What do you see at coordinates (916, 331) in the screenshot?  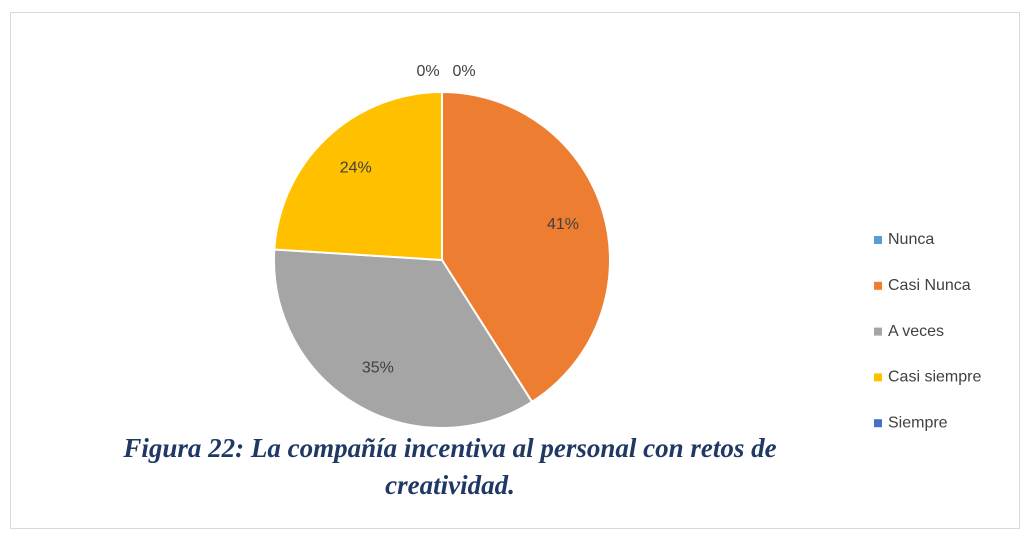 I see `legend-label: A veces` at bounding box center [916, 331].